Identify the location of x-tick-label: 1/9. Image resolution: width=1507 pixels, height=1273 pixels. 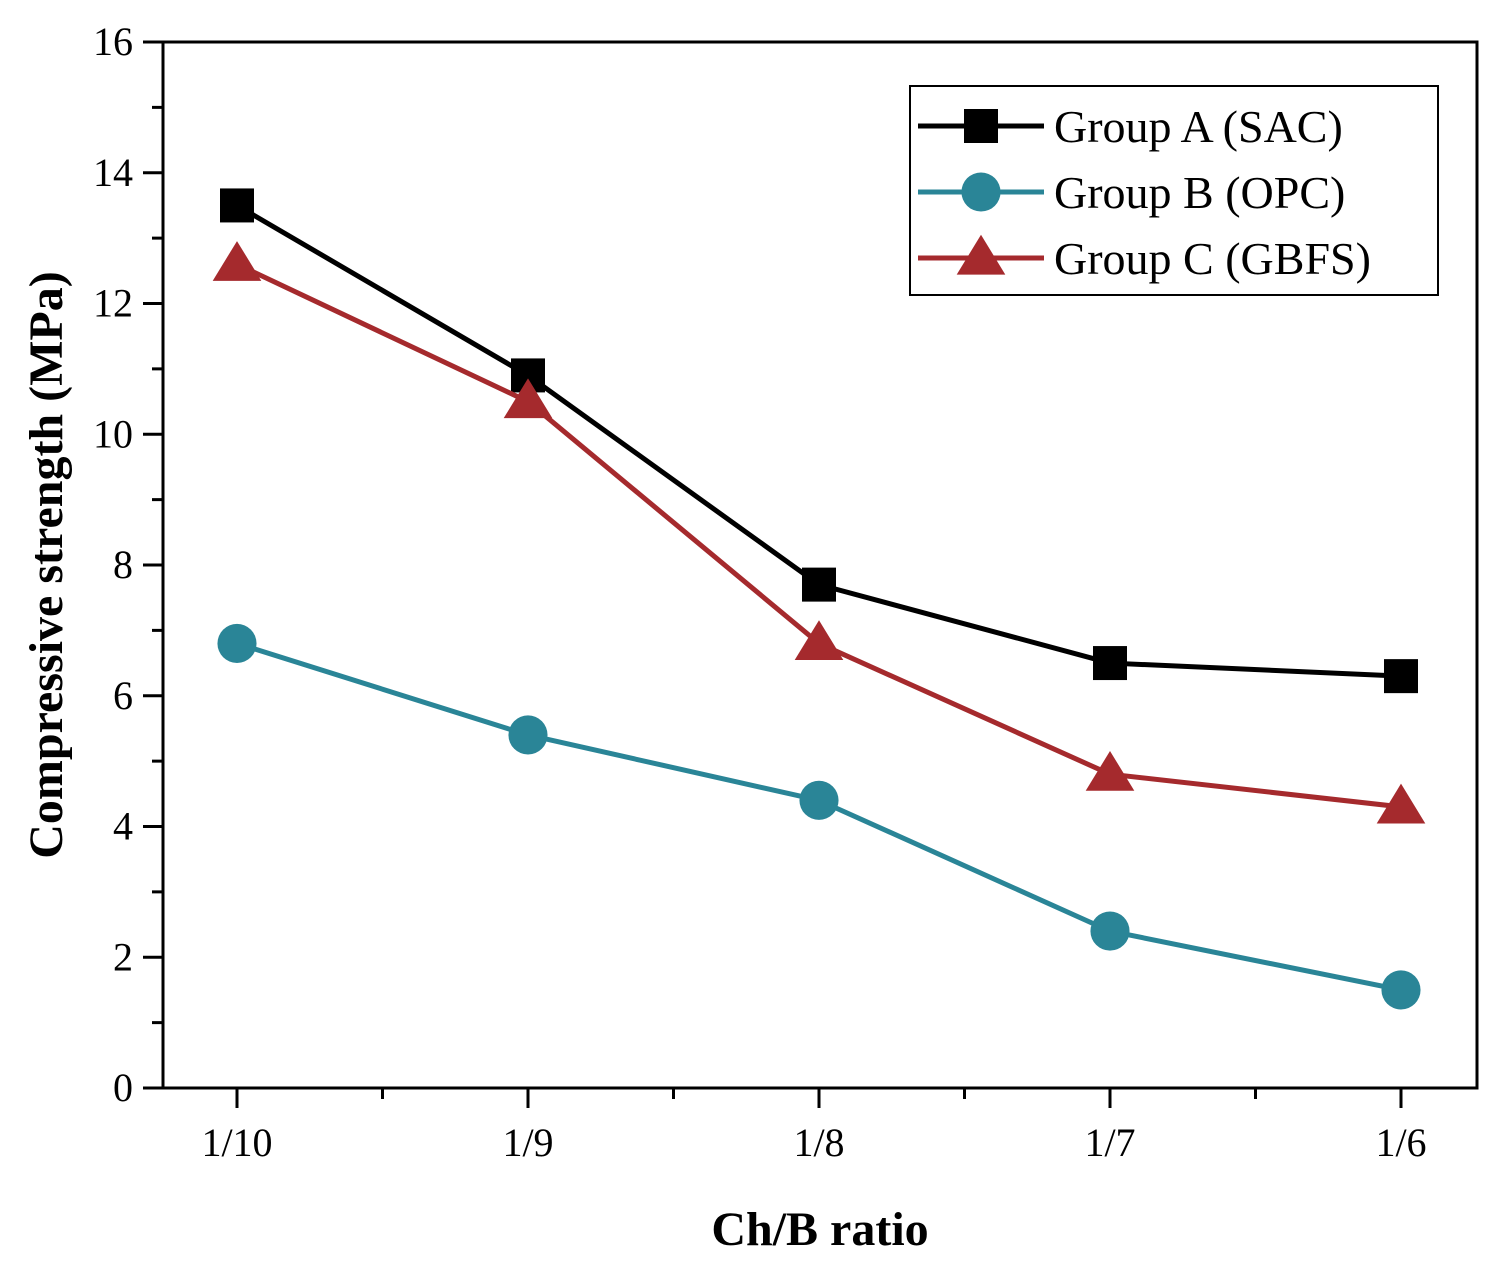
(527, 1142).